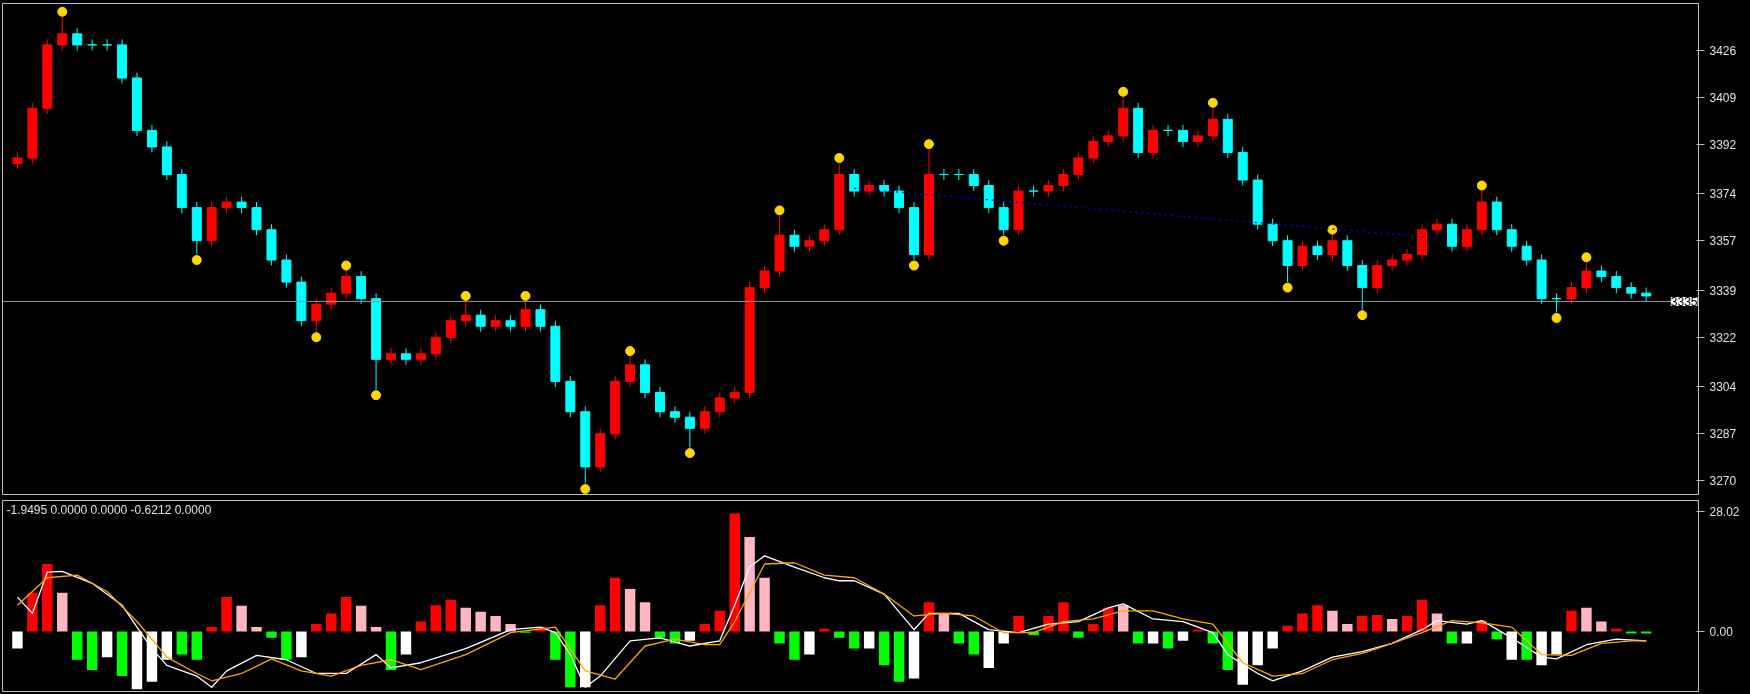 The image size is (1750, 694). Describe the element at coordinates (109, 509) in the screenshot. I see `annotation: -1.9495 0.0000 0.0000 -0.6212 0.0000` at that location.